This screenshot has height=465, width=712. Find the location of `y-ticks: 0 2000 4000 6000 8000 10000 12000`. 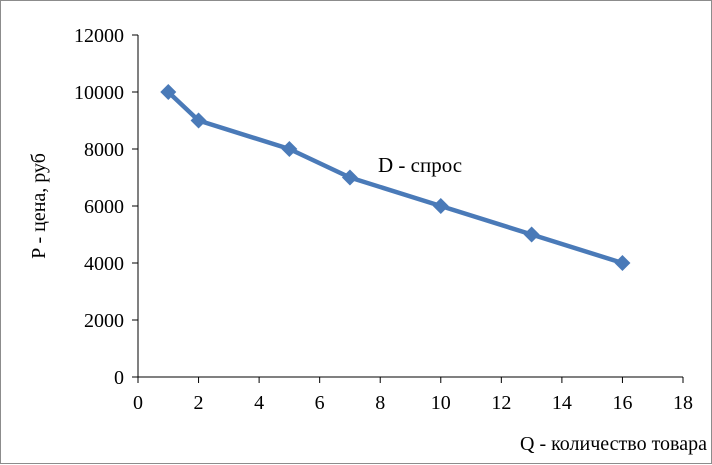

y-ticks: 0 2000 4000 6000 8000 10000 12000 is located at coordinates (106, 207).